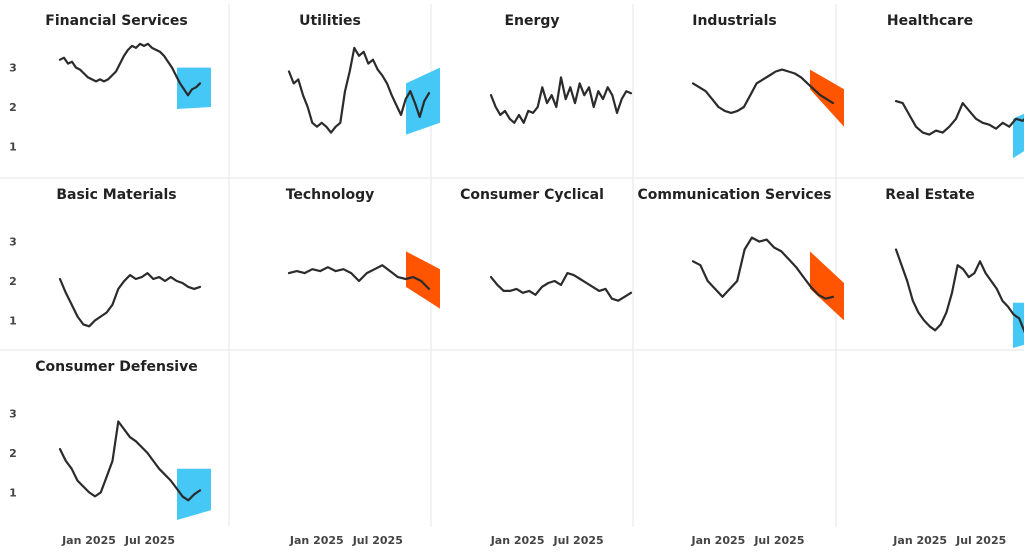 This screenshot has width=1024, height=557. Describe the element at coordinates (359, 90) in the screenshot. I see `series-line-utilities` at that location.